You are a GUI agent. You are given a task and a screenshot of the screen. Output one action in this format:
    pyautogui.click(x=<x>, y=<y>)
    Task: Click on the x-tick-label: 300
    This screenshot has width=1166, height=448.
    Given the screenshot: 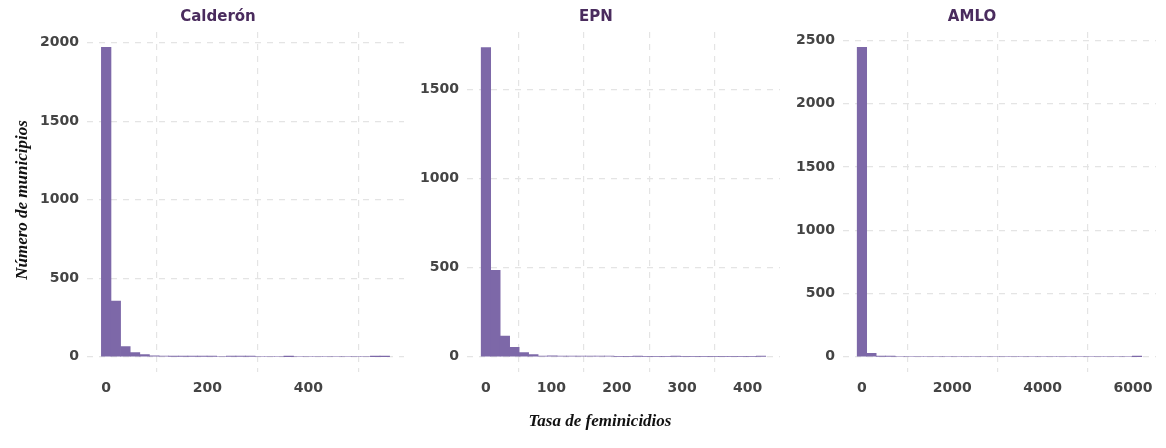 What is the action you would take?
    pyautogui.click(x=682, y=387)
    